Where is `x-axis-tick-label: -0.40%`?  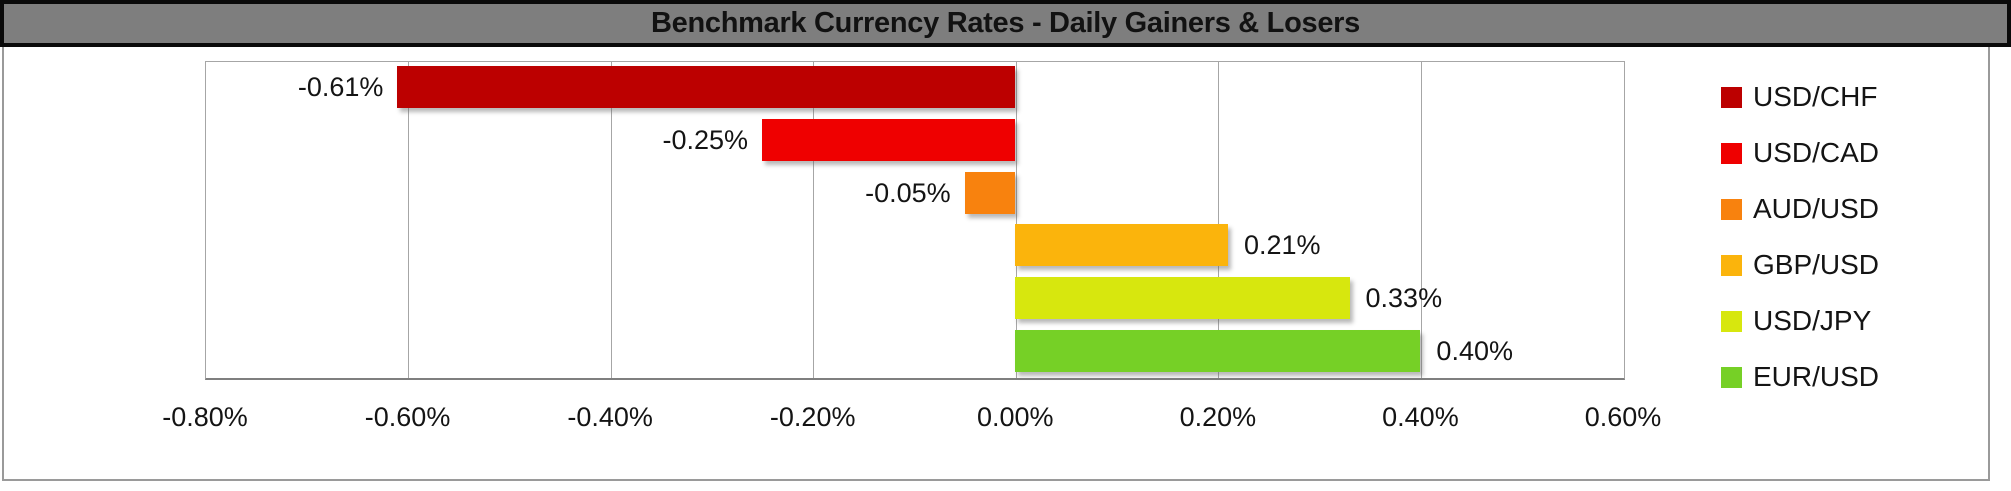 x-axis-tick-label: -0.40% is located at coordinates (610, 417).